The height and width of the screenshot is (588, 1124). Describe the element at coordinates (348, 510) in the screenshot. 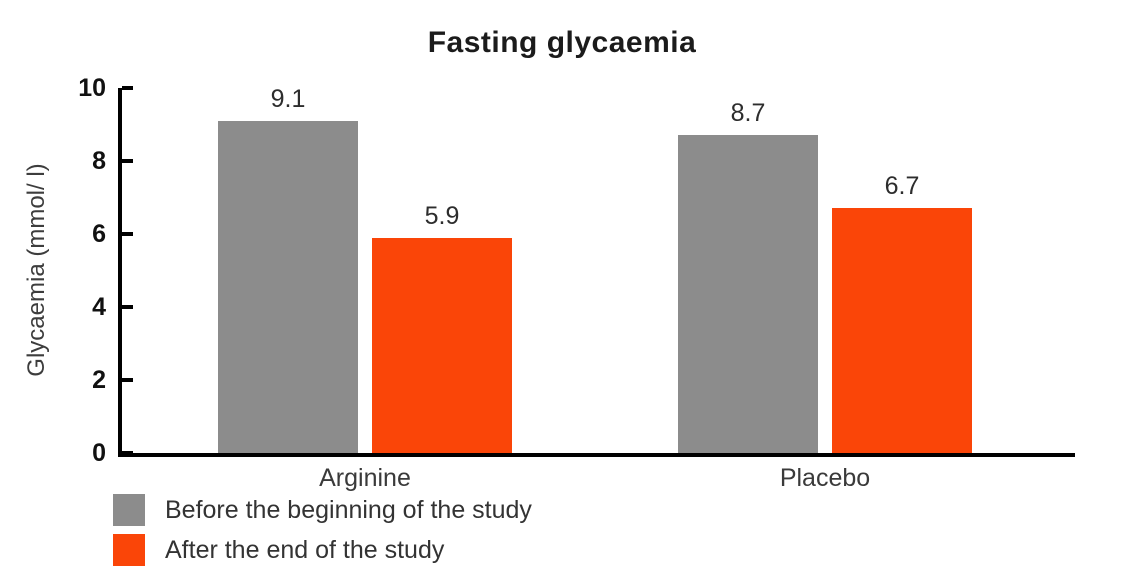

I see `legend-label-before: Before the beginning of the study` at that location.